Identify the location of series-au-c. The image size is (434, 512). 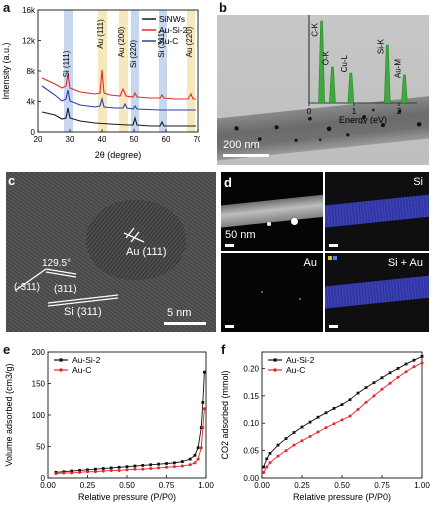
(118, 98).